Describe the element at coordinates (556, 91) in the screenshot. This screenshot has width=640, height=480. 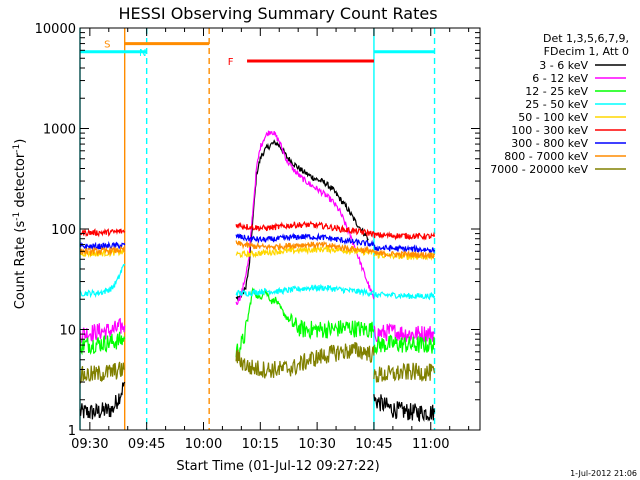
I see `legend-label: 12 - 25 keV` at that location.